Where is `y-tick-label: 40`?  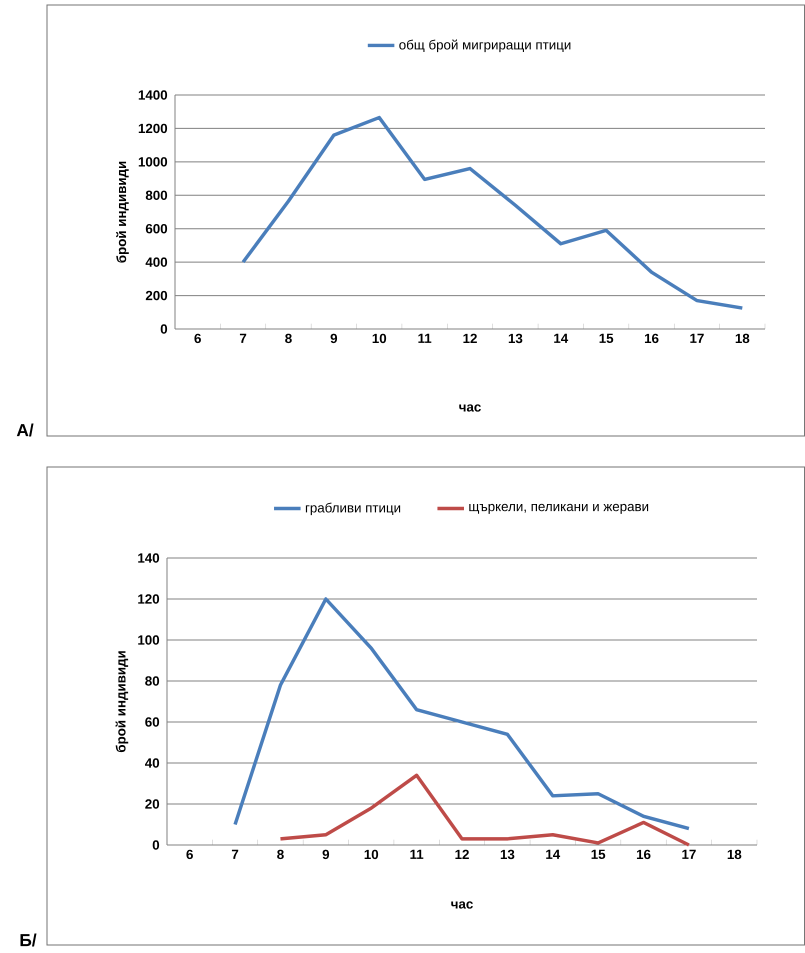 y-tick-label: 40 is located at coordinates (152, 763).